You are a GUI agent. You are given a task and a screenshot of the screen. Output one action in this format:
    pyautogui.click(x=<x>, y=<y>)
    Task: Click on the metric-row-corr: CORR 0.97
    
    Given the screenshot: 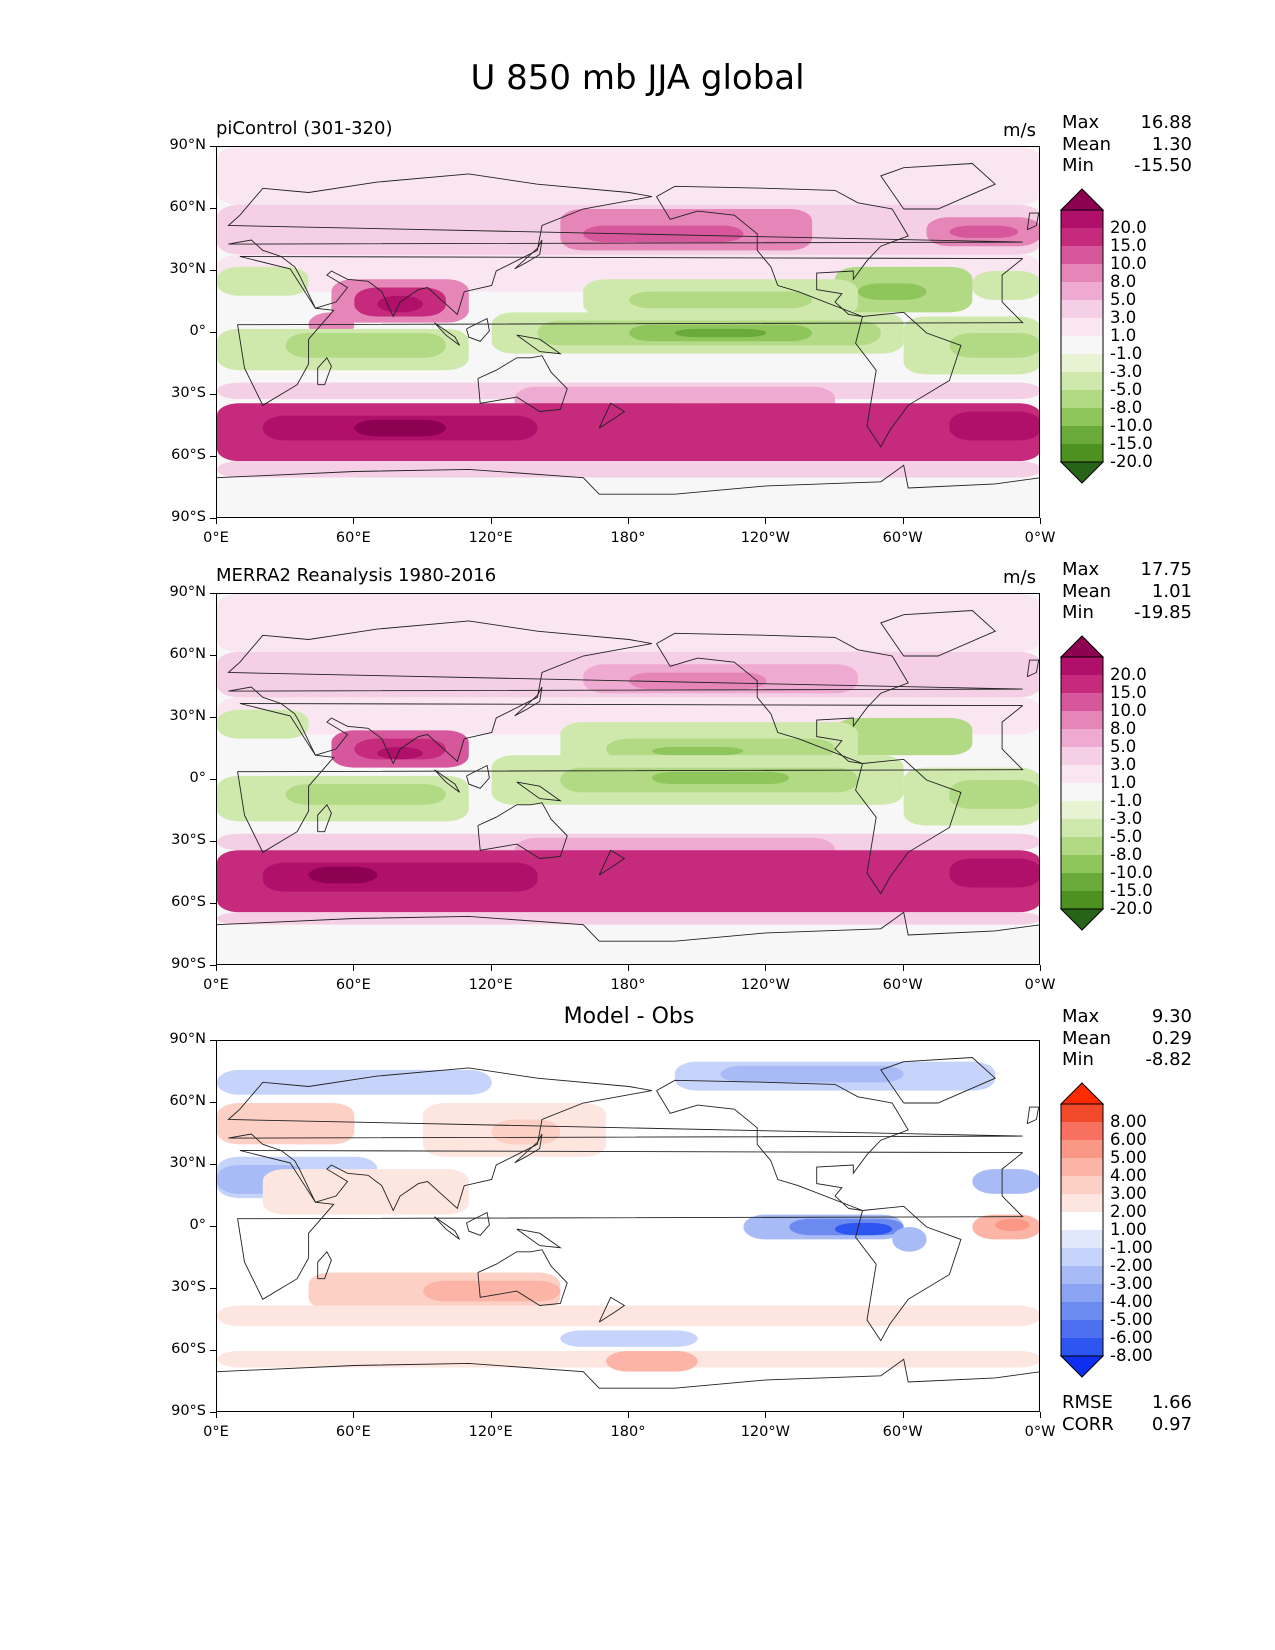 What is the action you would take?
    pyautogui.click(x=1127, y=1425)
    